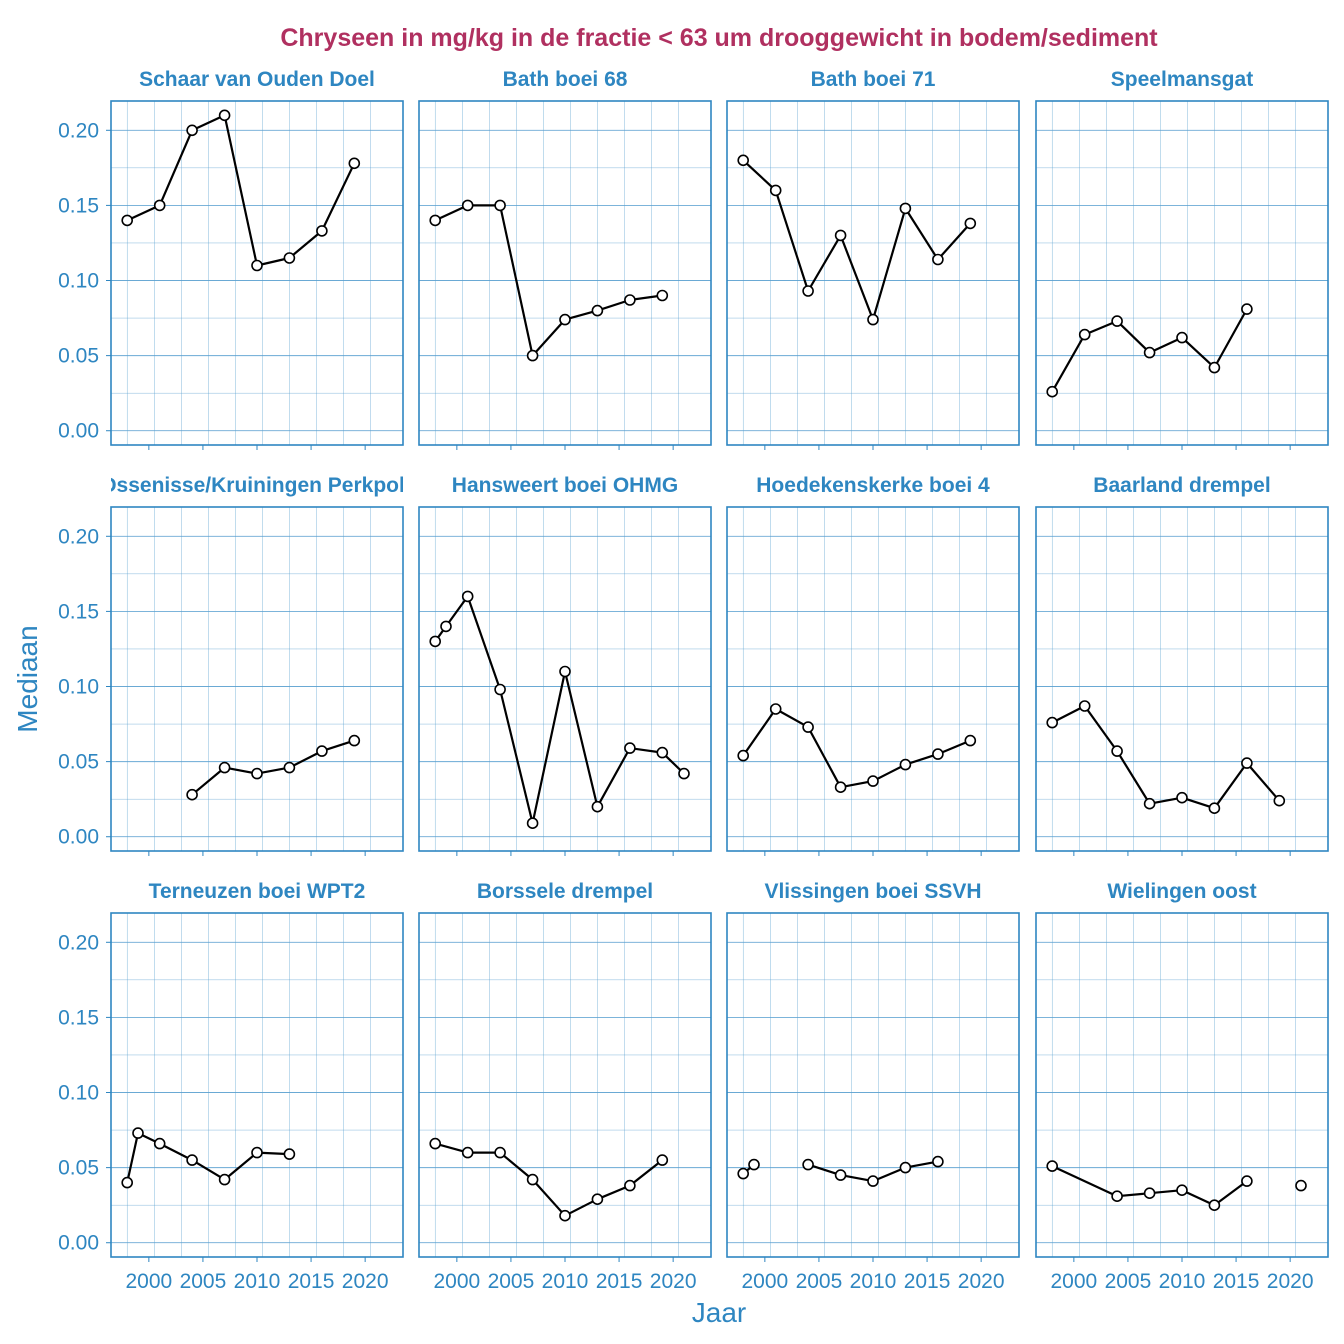 The image size is (1344, 1344). Describe the element at coordinates (873, 665) in the screenshot. I see `facet-panel: Hoedekenskerke boei 4` at that location.